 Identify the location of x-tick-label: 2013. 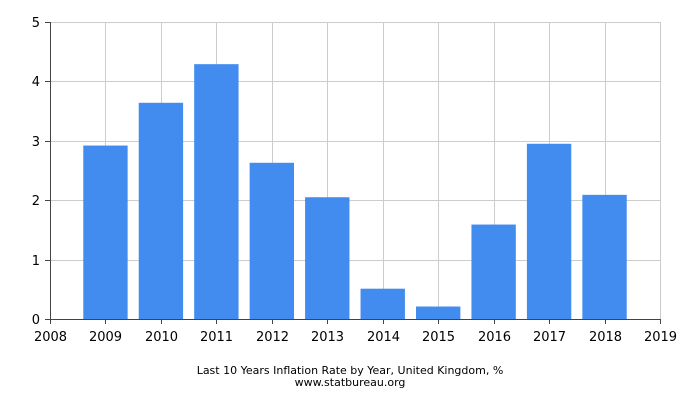
(327, 337).